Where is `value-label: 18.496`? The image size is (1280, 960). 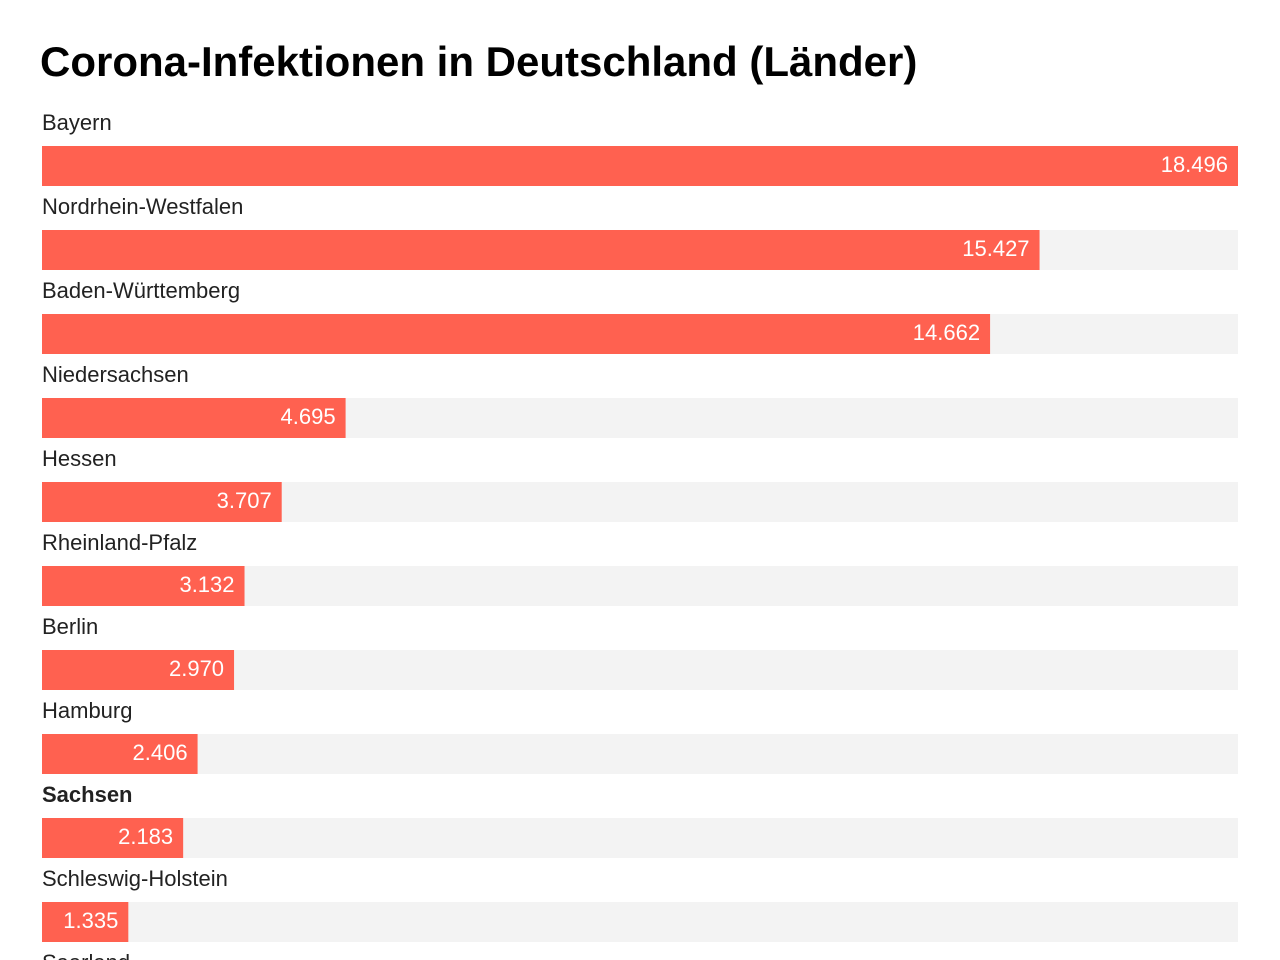
value-label: 18.496 is located at coordinates (1194, 164).